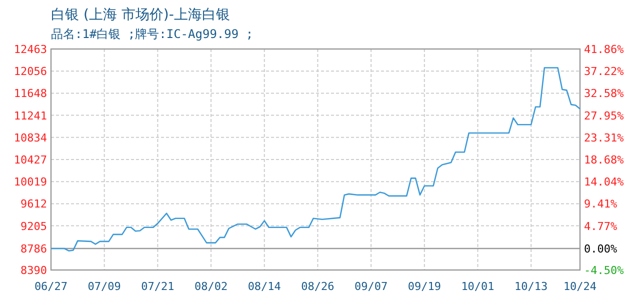 This screenshot has width=630, height=300. Describe the element at coordinates (51, 286) in the screenshot. I see `x-tick-label: 06/27` at that location.